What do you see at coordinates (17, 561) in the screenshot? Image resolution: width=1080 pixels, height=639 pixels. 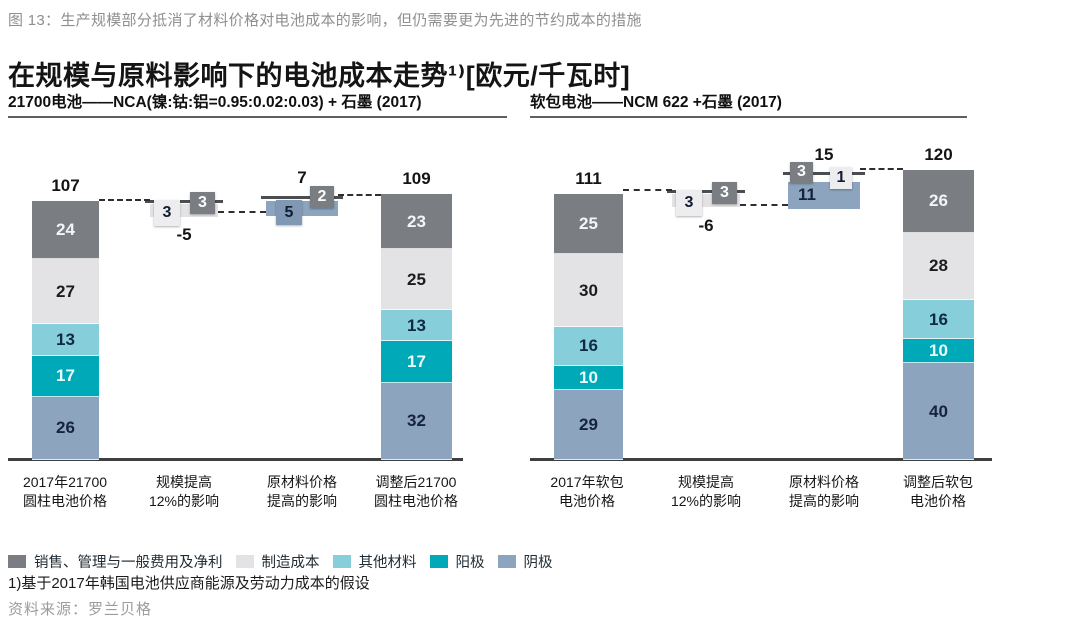 I see `legend-chip-sga-icon` at bounding box center [17, 561].